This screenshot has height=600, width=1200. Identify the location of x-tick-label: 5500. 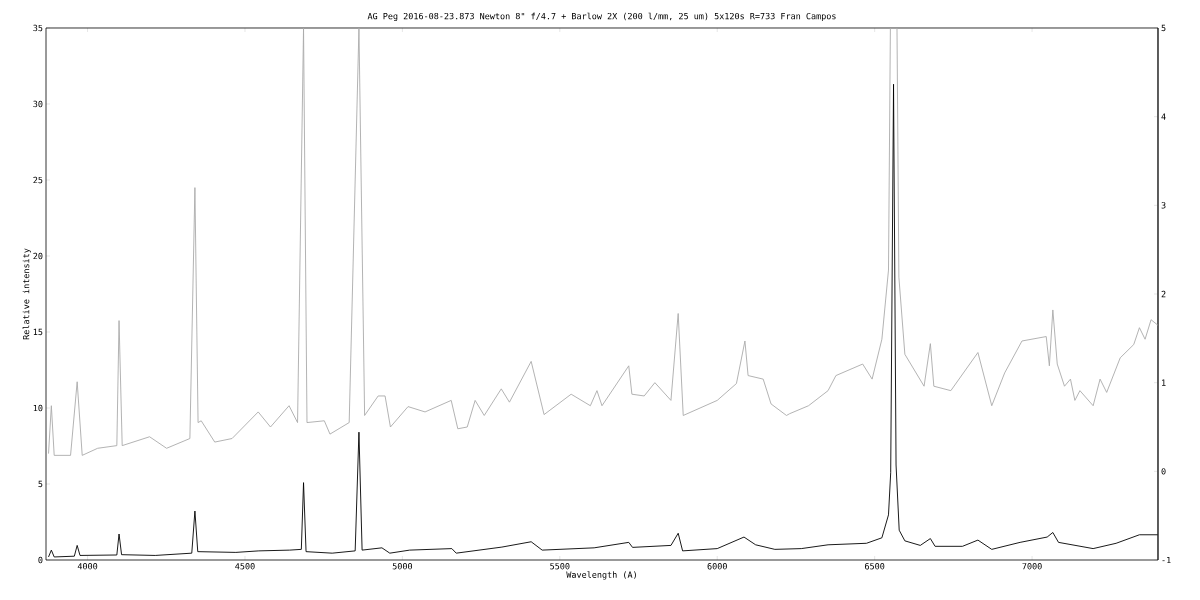
(560, 566).